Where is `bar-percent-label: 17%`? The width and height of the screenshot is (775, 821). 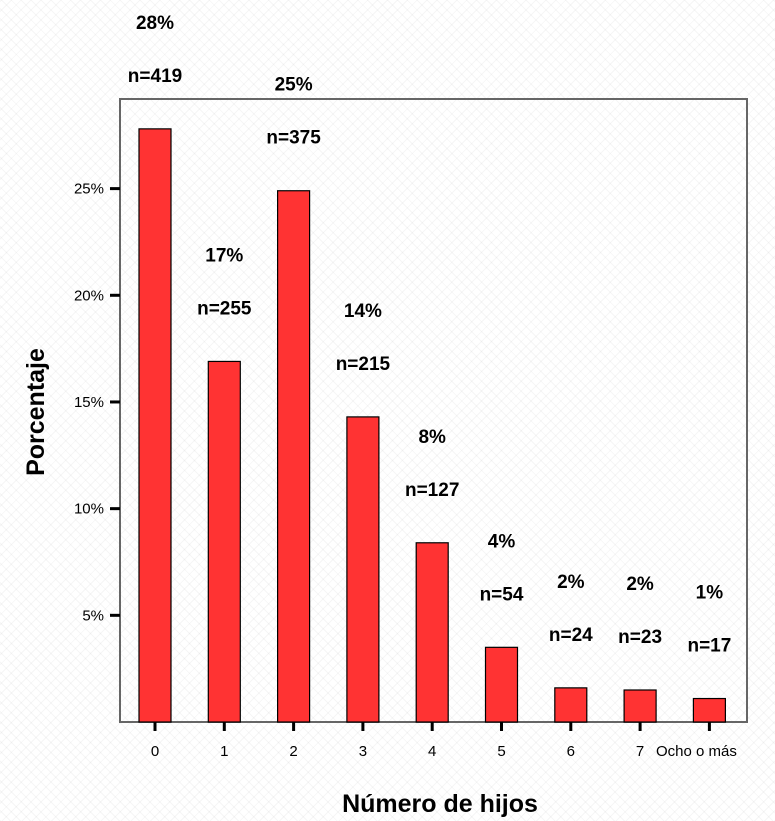
bar-percent-label: 17% is located at coordinates (224, 255).